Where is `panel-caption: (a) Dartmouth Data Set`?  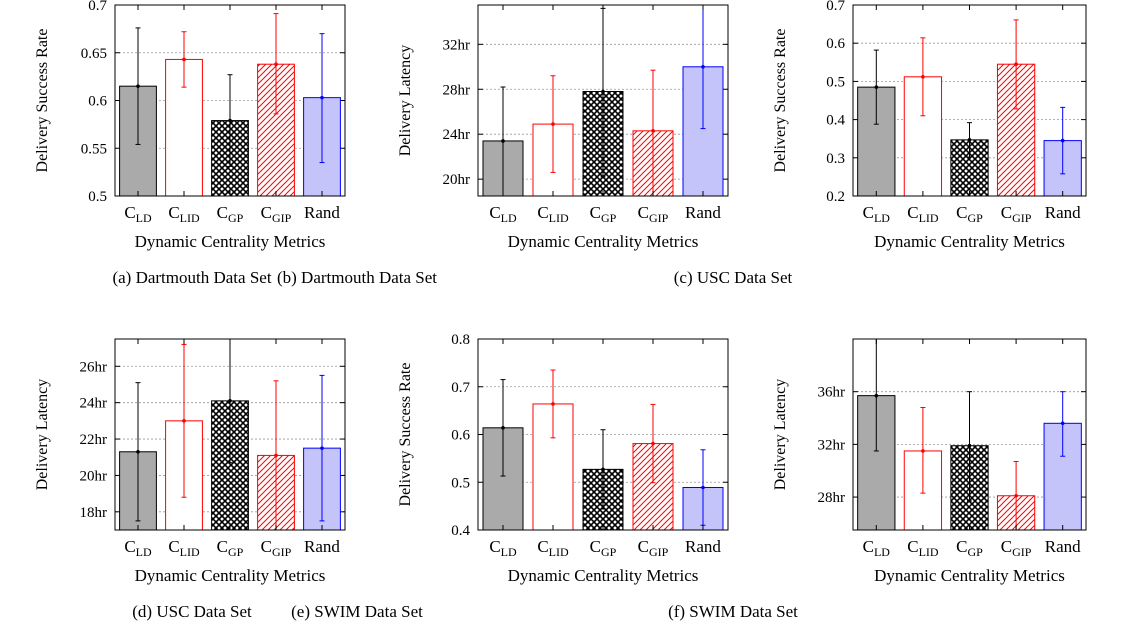 panel-caption: (a) Dartmouth Data Set is located at coordinates (191, 277).